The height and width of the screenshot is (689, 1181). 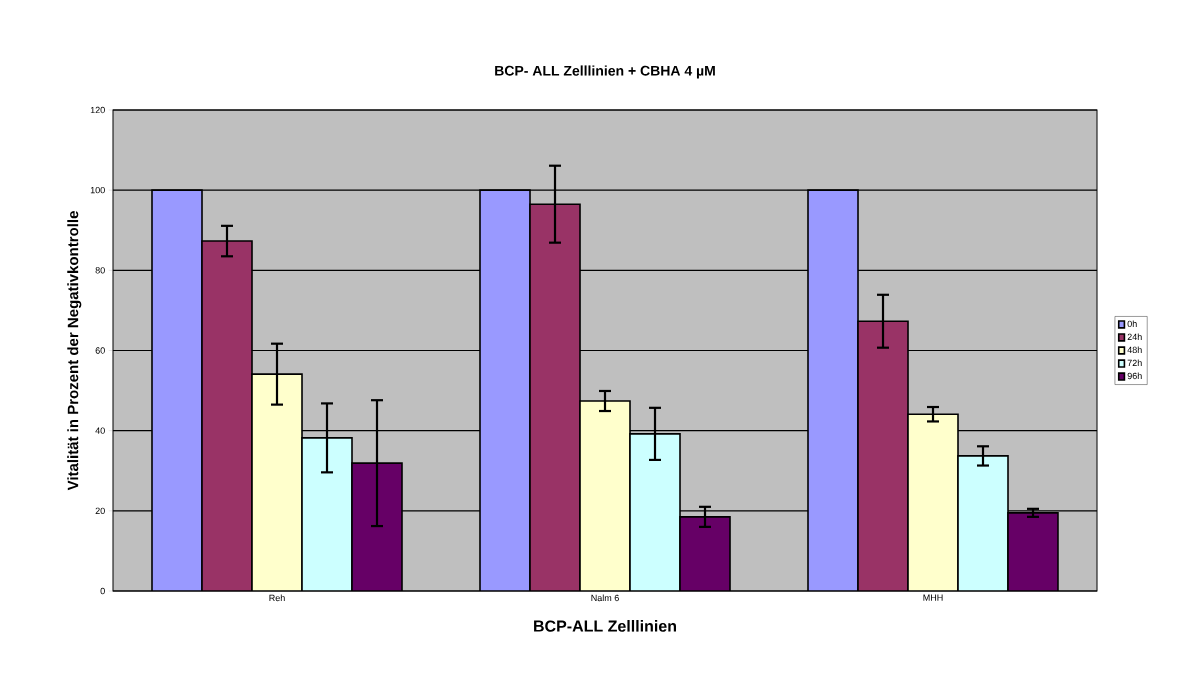 What do you see at coordinates (1134, 363) in the screenshot?
I see `legend-label: 72h` at bounding box center [1134, 363].